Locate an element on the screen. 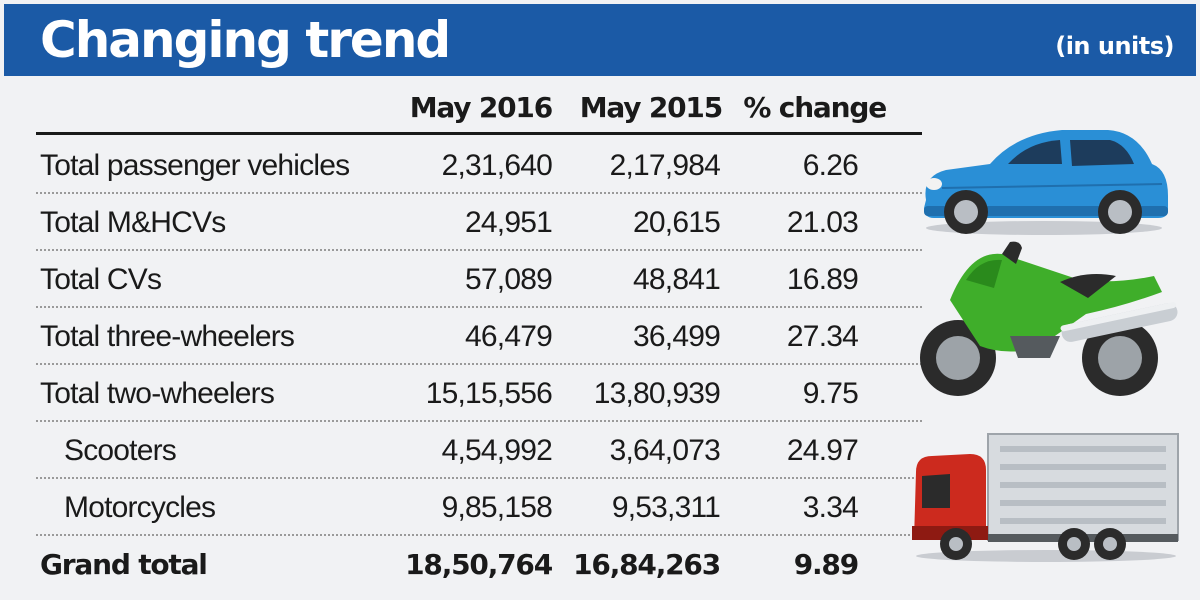  row-label: Total three-wheelers is located at coordinates (167, 336).